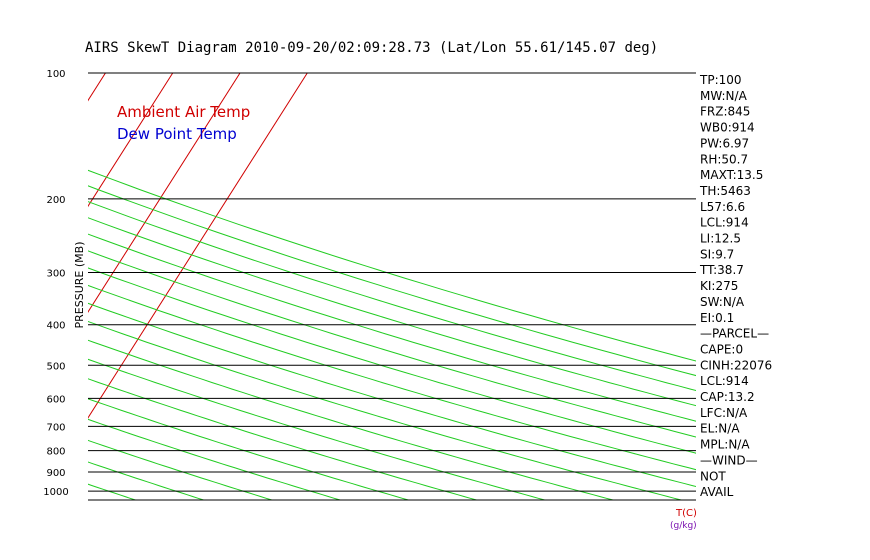  I want to click on legend-dew-point-temp: Dew Point Temp, so click(177, 134).